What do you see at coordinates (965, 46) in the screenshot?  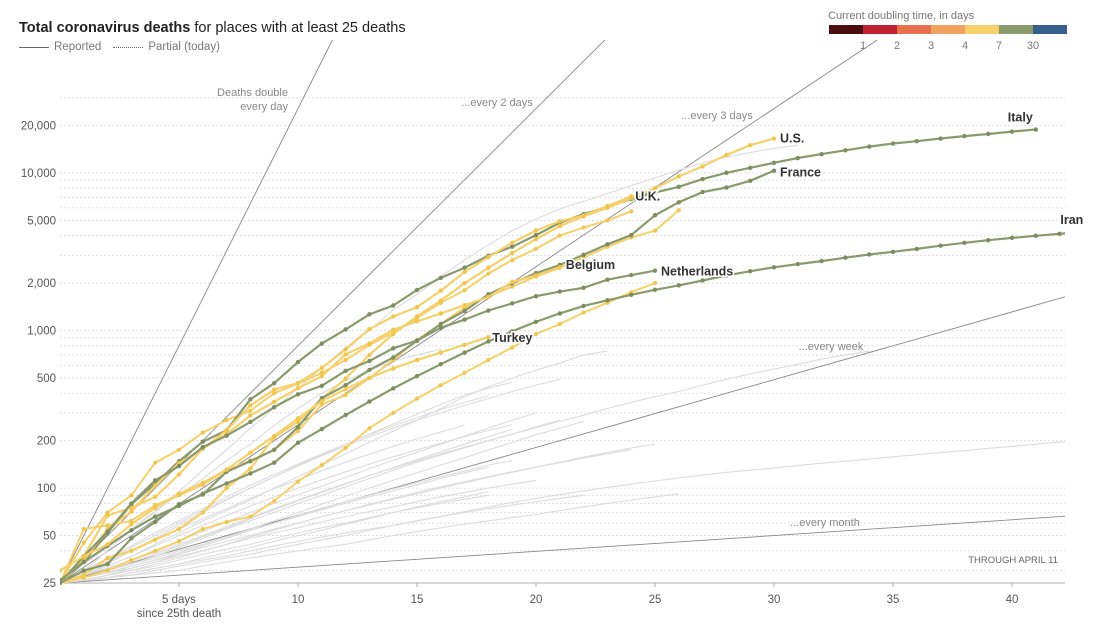 I see `doubling-scale-label: 4` at bounding box center [965, 46].